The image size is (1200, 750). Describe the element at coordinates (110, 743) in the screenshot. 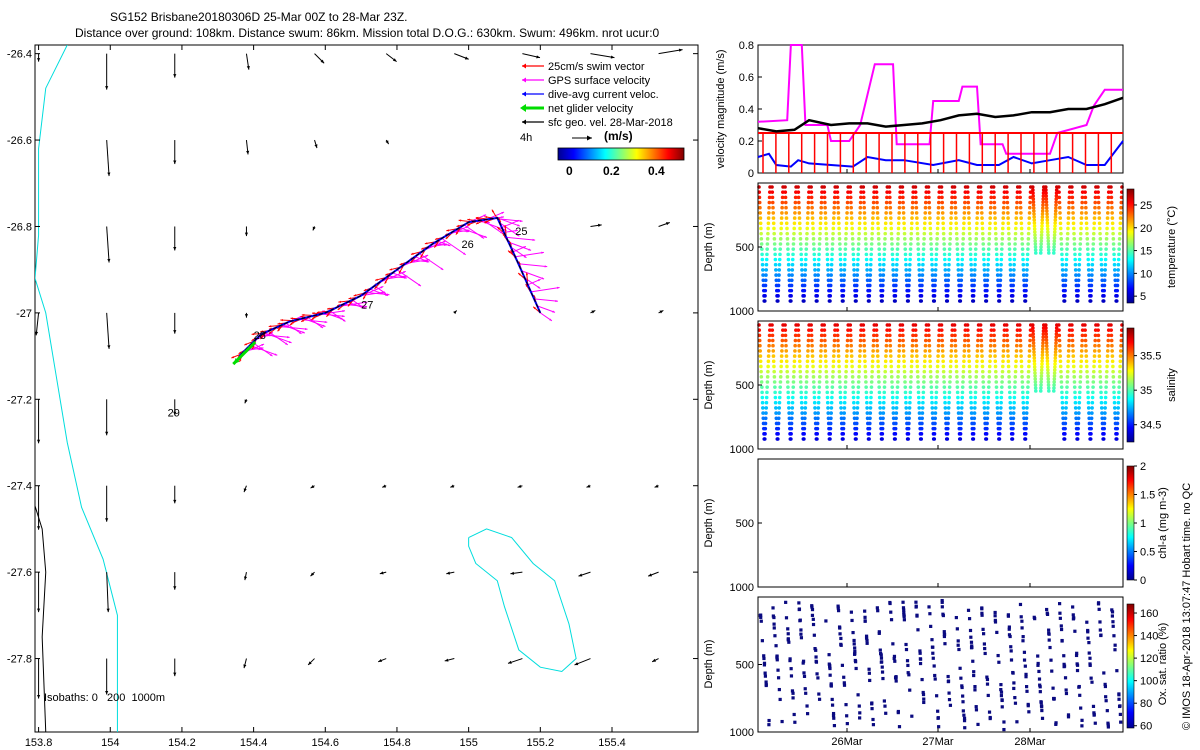

I see `map-xtick-label: 154` at that location.